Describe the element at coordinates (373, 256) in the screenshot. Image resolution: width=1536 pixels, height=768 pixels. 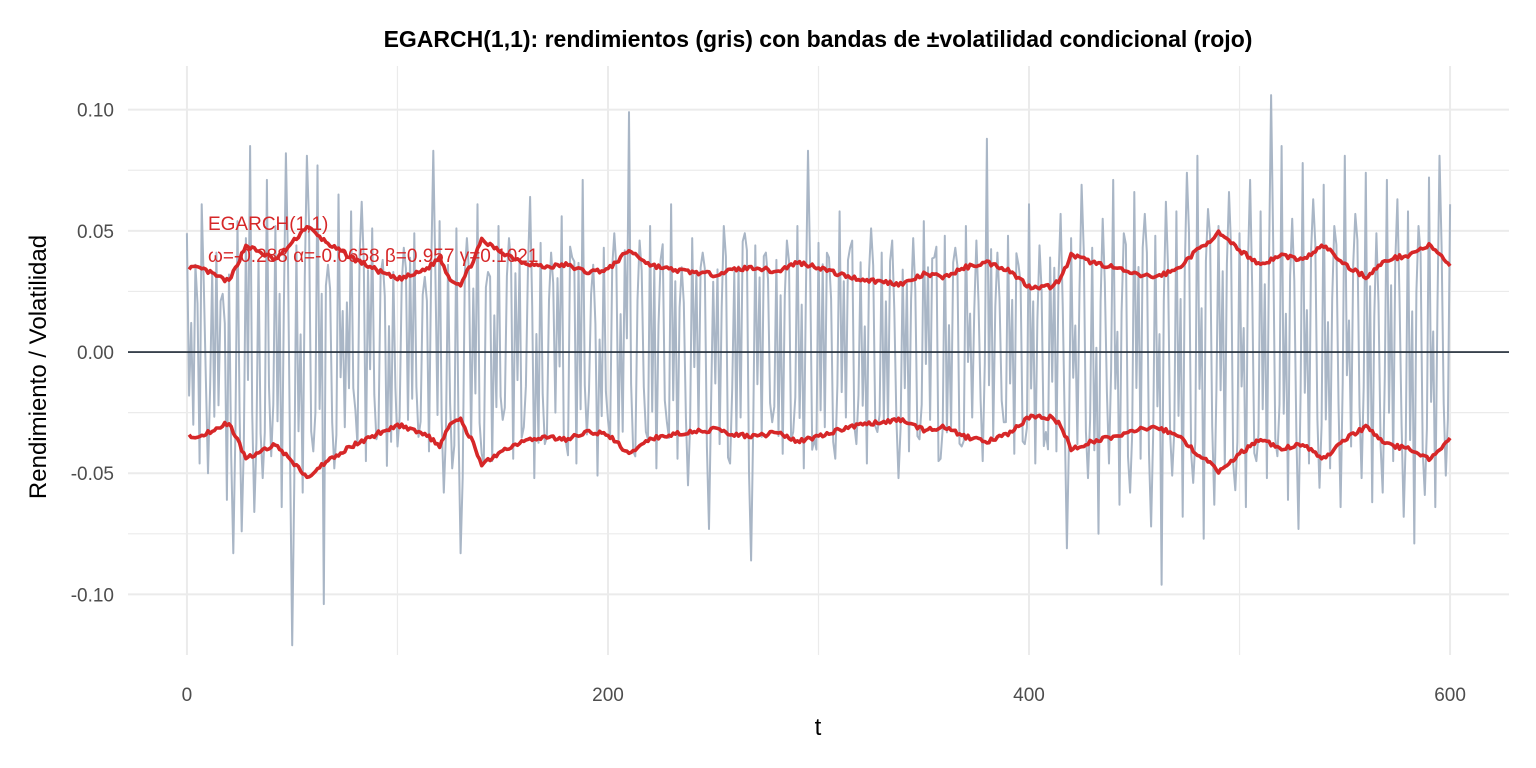
I see `annotation-params: ω=-0.288 α=-0.0658 β=0.957 γ=0.1021` at that location.